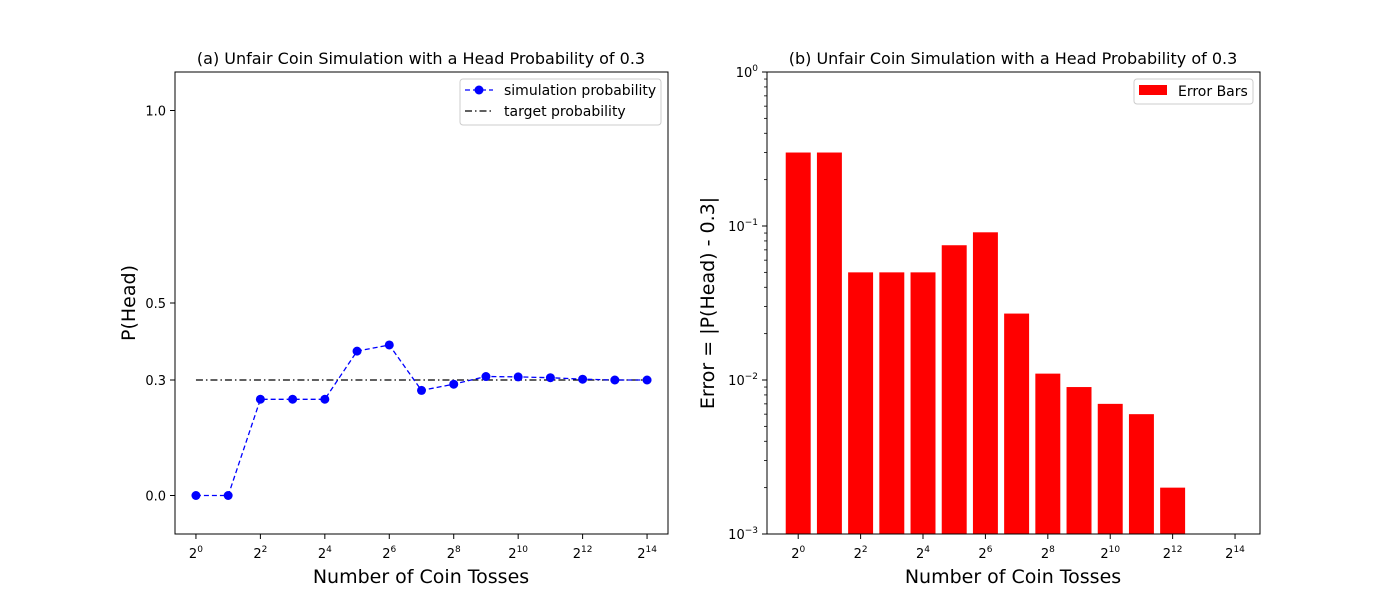 This screenshot has width=1400, height=600. Describe the element at coordinates (1018, 548) in the screenshot. I see `chart-b-x-ticks: 20 22 24 26 28 210 212 214` at that location.